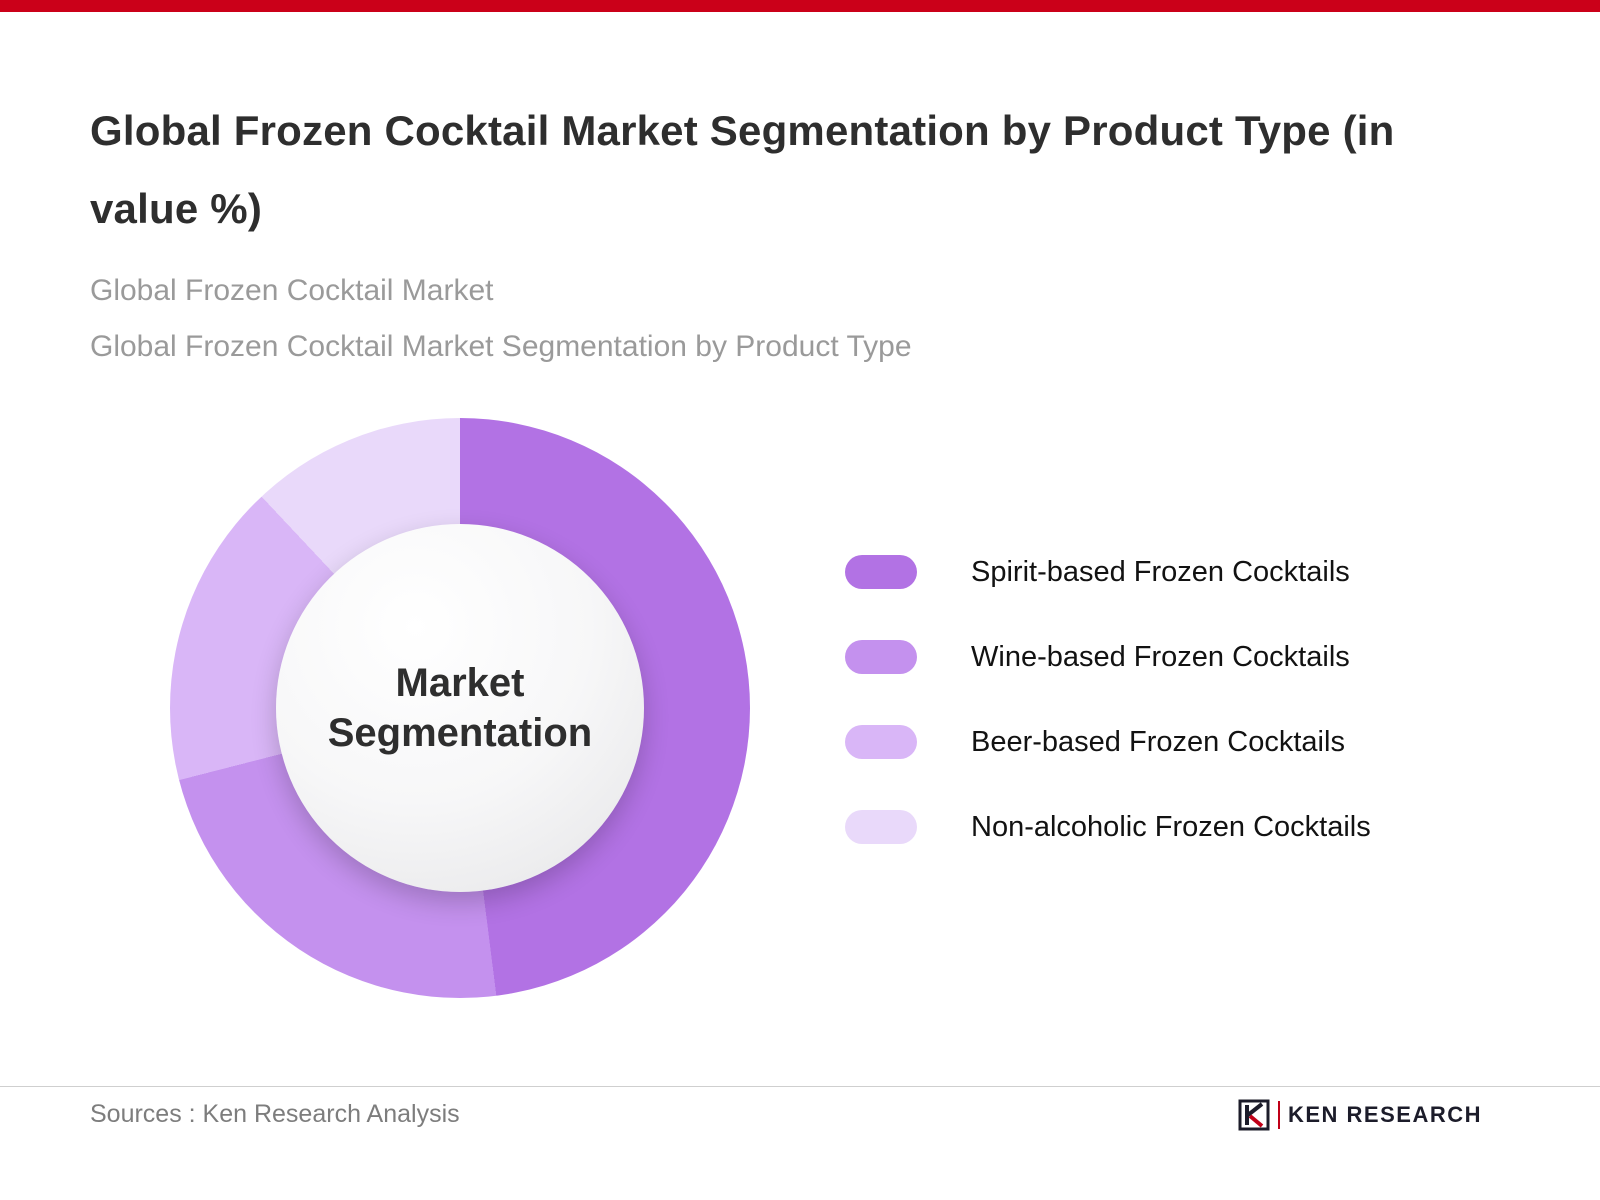  I want to click on legend-label: Non-alcoholic Frozen Cocktails, so click(1171, 826).